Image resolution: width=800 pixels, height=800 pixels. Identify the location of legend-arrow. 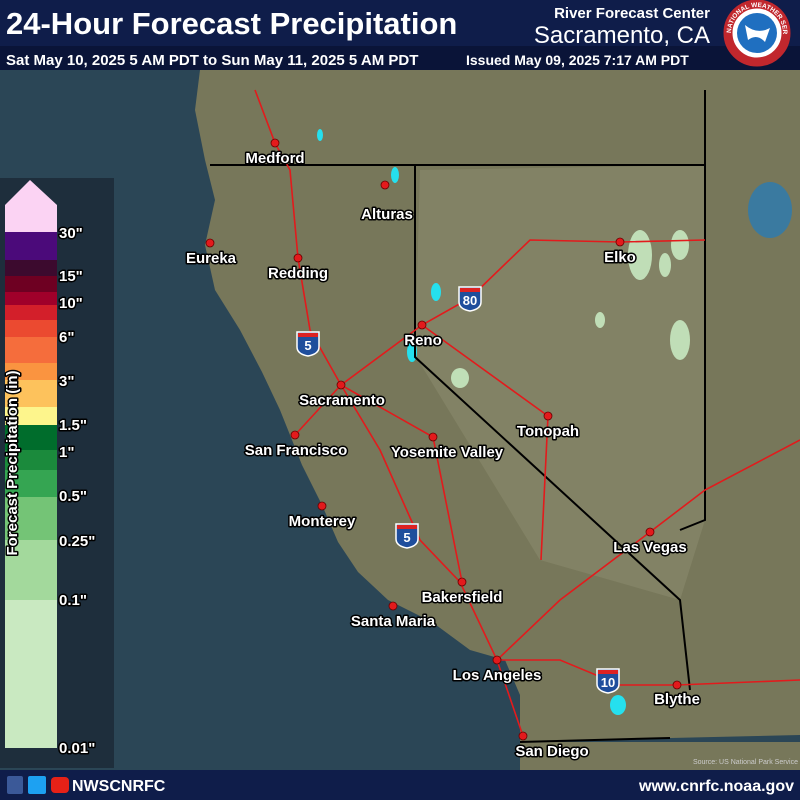
(31, 206).